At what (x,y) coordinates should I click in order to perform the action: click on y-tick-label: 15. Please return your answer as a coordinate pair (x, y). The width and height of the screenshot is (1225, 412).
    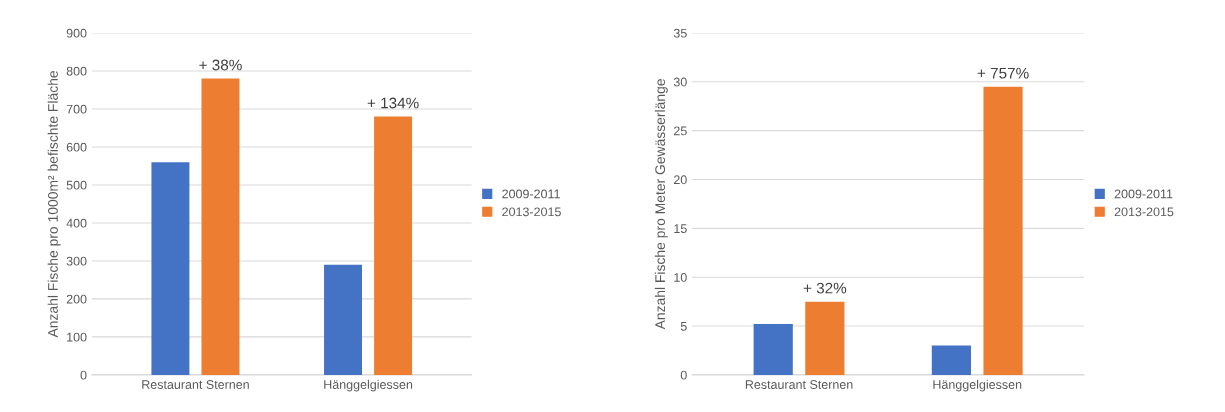
    Looking at the image, I should click on (680, 229).